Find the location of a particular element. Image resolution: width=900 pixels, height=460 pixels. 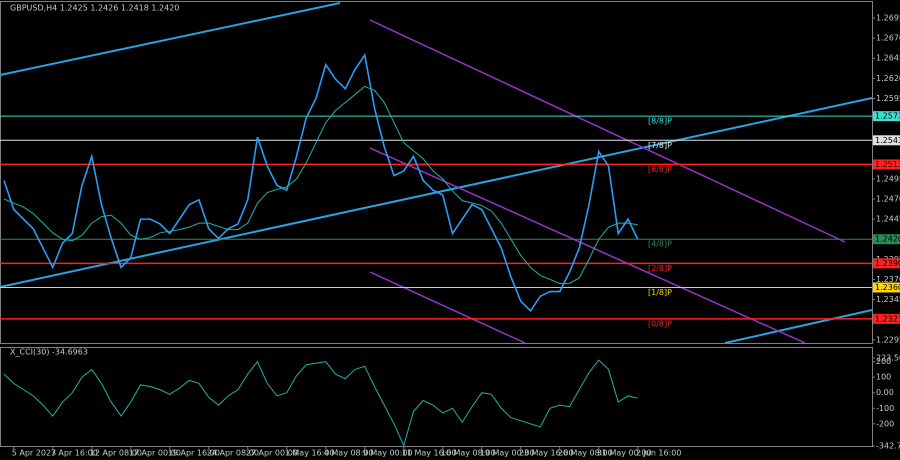

x-tick-label: 12 Apr 08:00 is located at coordinates (116, 453).